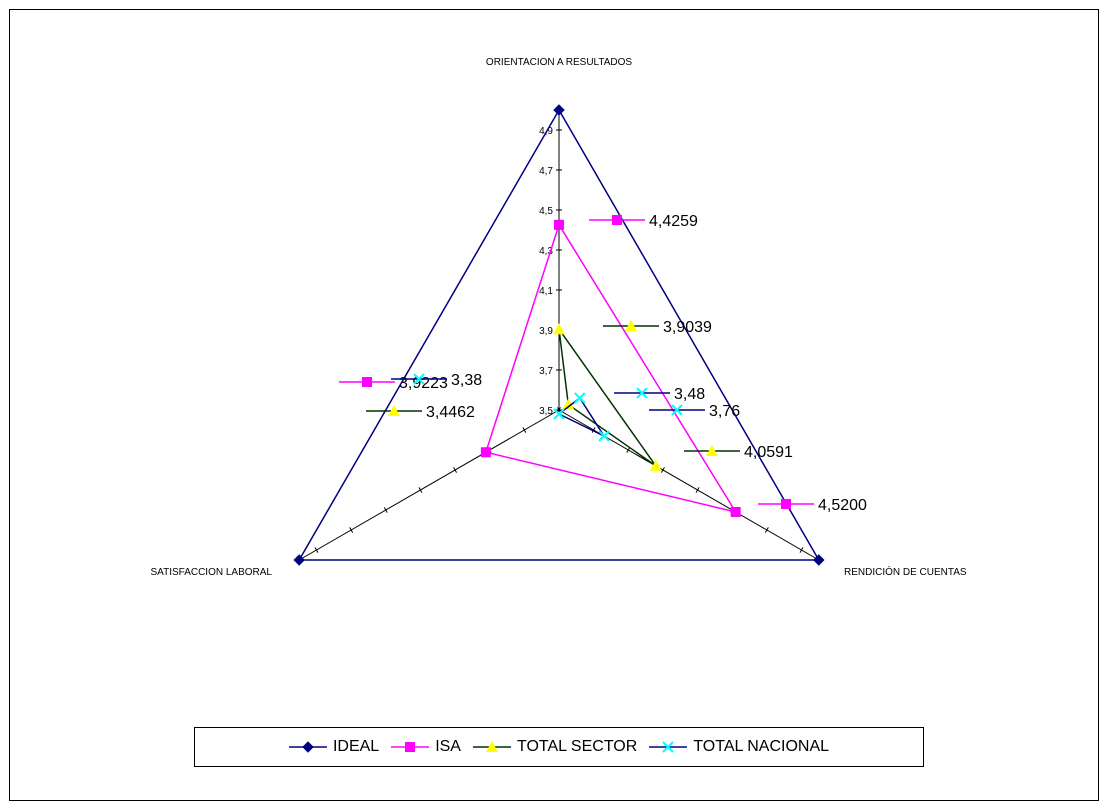 Image resolution: width=1109 pixels, height=812 pixels. What do you see at coordinates (546, 291) in the screenshot?
I see `tick-label: 4,1` at bounding box center [546, 291].